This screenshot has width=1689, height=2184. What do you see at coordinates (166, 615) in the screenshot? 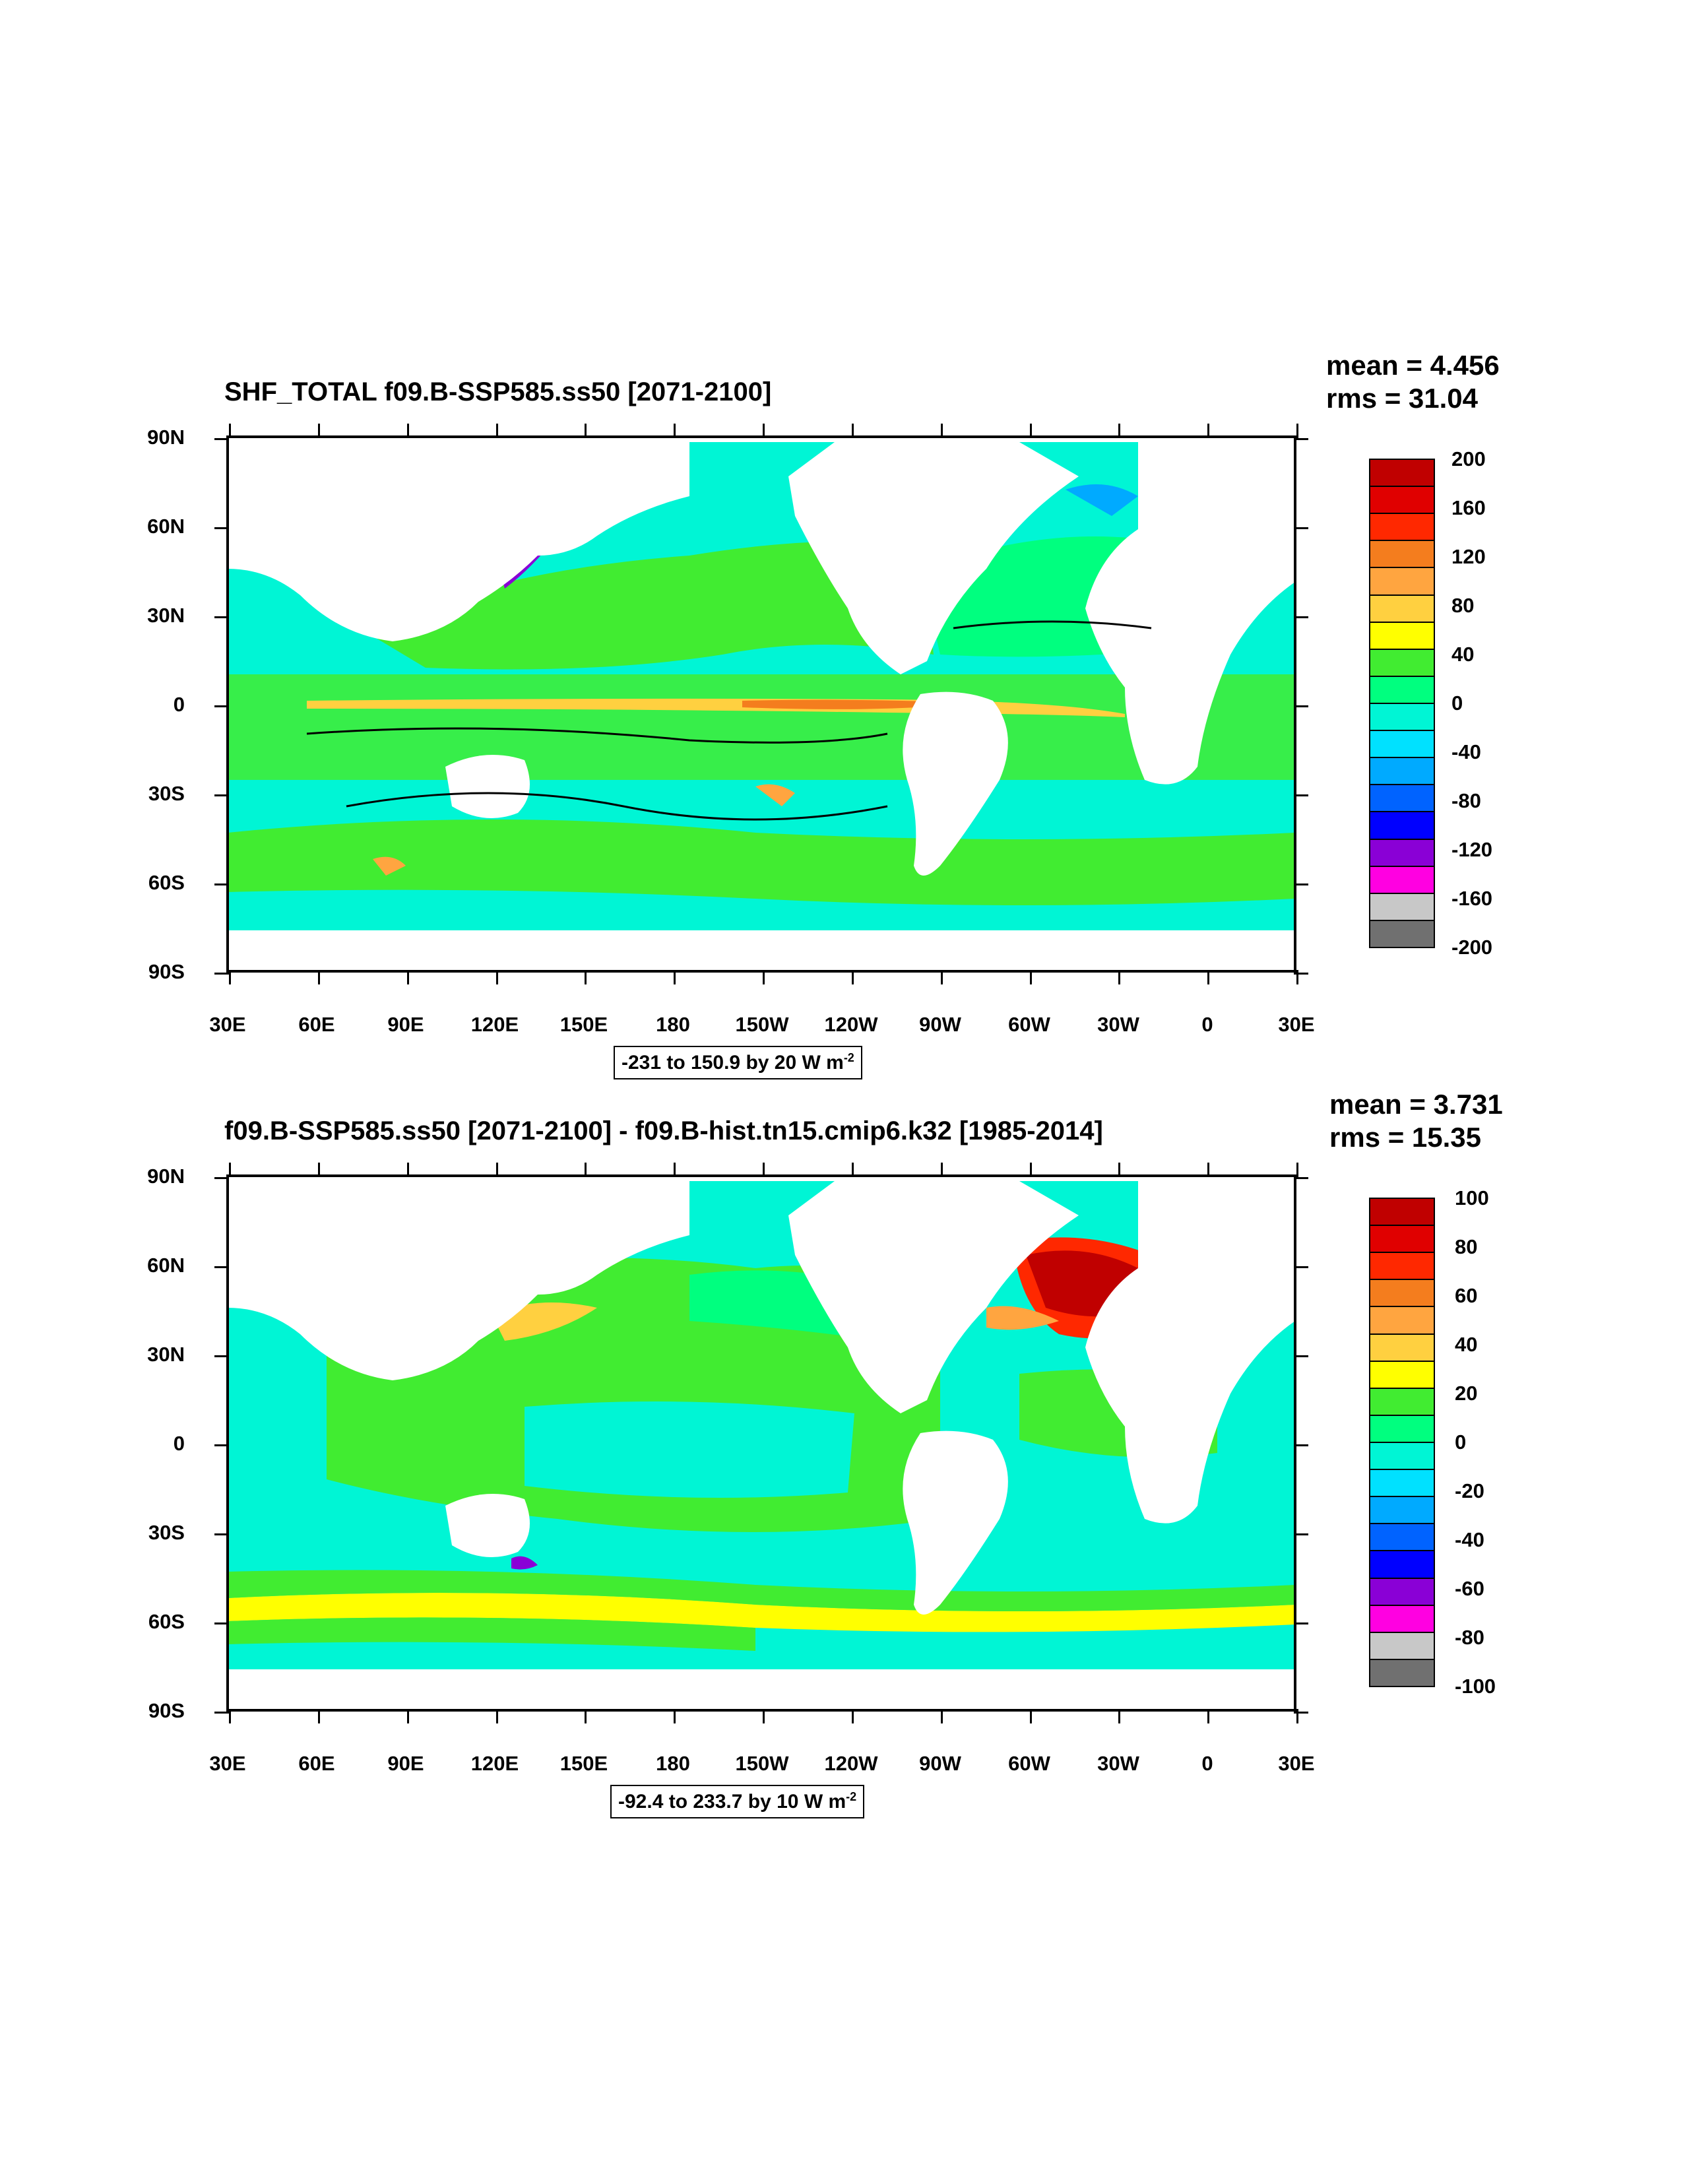
I see `top-ytick-label: 30N` at bounding box center [166, 615].